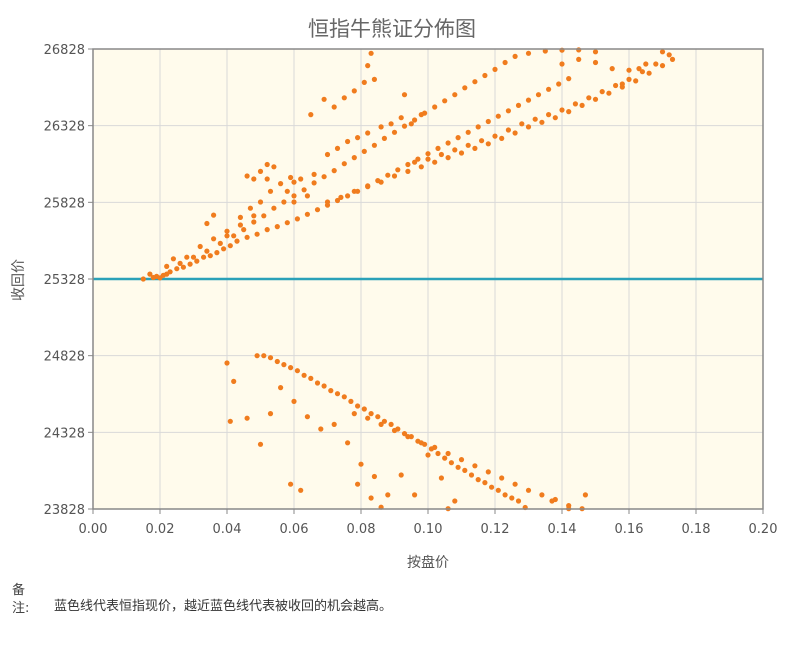 This screenshot has height=647, width=800. What do you see at coordinates (696, 529) in the screenshot?
I see `x-tick-label: 0.18` at bounding box center [696, 529].